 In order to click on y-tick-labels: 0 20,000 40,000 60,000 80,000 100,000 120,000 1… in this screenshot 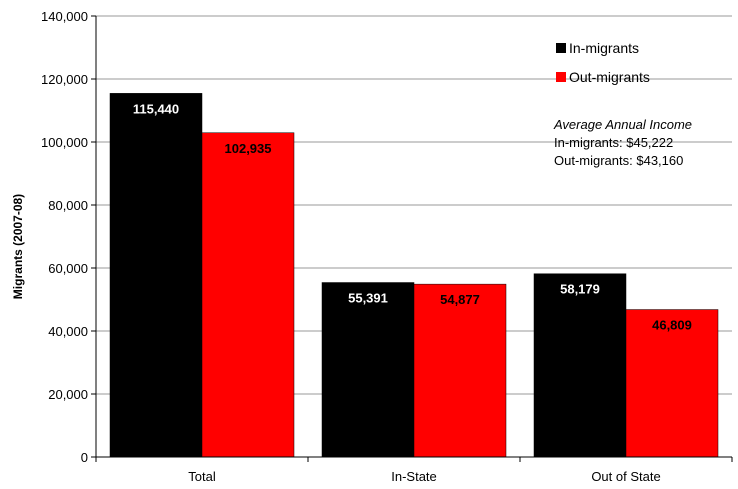, I will do `click(64, 237)`.